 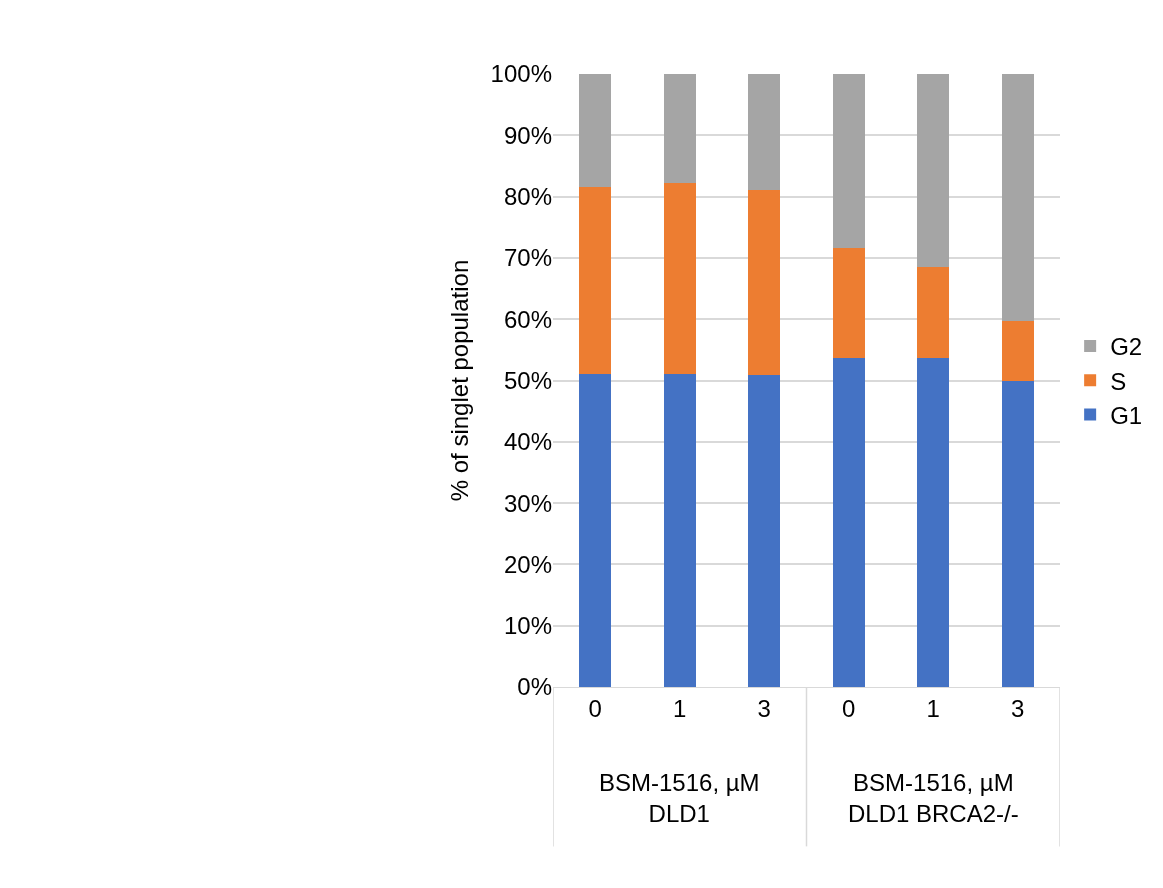 What do you see at coordinates (1126, 415) in the screenshot?
I see `legend-label: G1` at bounding box center [1126, 415].